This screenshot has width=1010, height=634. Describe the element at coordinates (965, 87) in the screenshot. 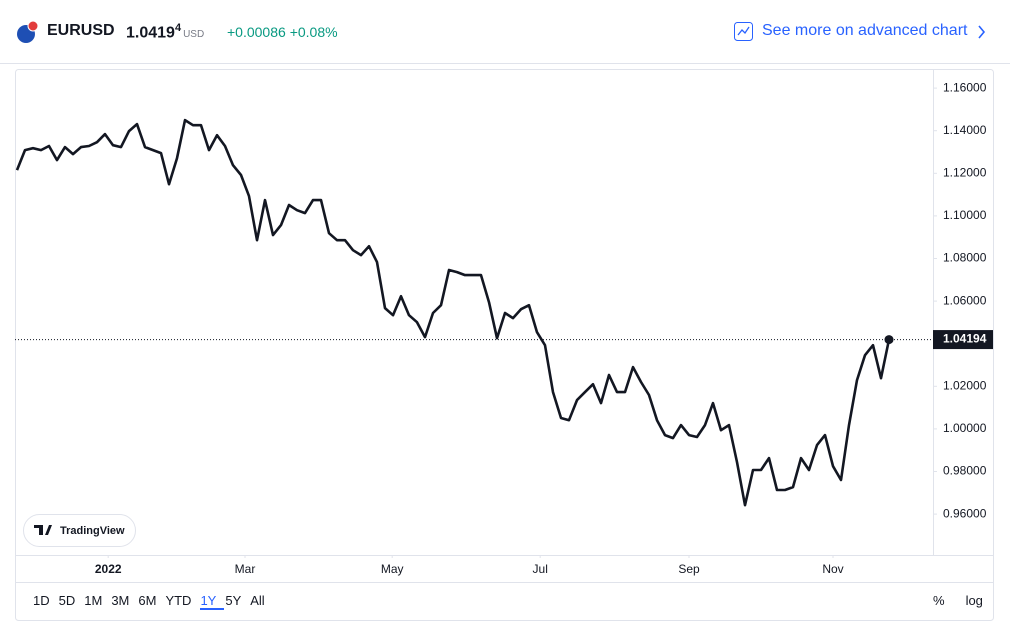

I see `y-tick-label: 1.16000` at that location.